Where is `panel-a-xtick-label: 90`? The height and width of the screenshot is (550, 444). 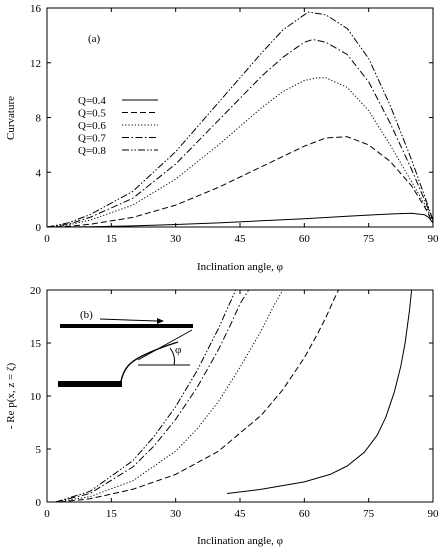 panel-a-xtick-label: 90 is located at coordinates (434, 239).